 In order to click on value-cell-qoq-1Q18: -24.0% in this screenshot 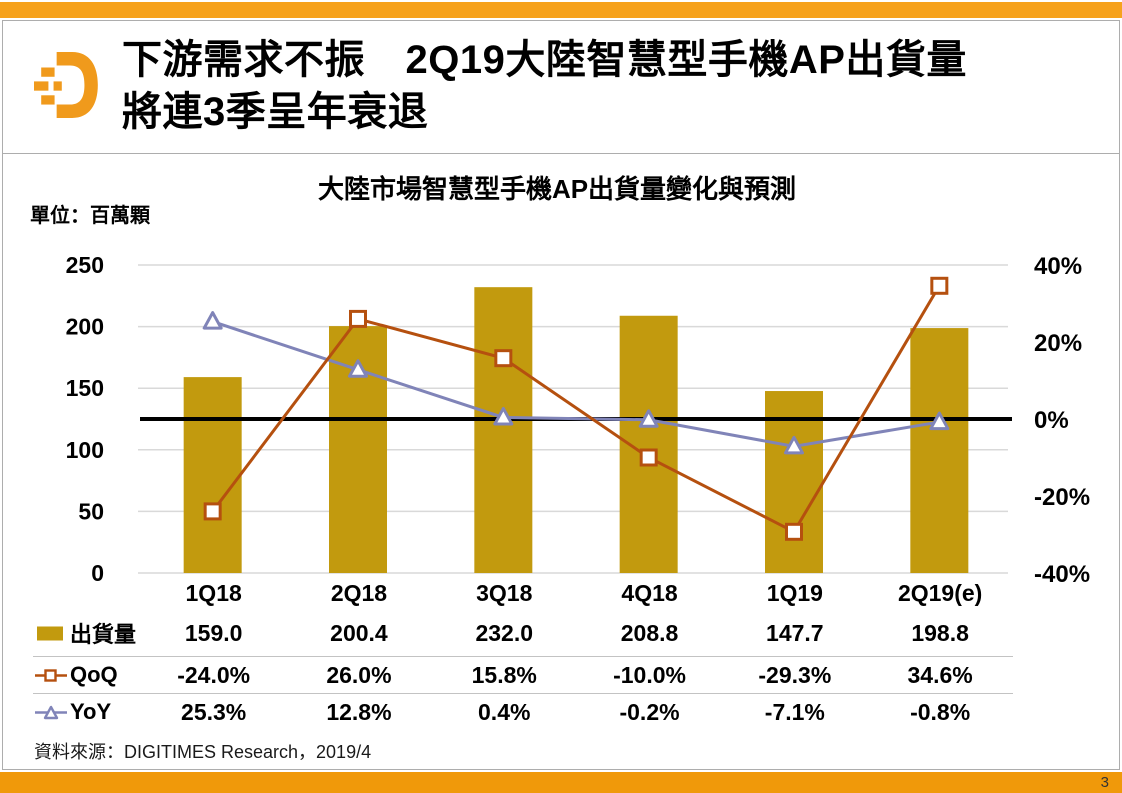, I will do `click(214, 674)`.